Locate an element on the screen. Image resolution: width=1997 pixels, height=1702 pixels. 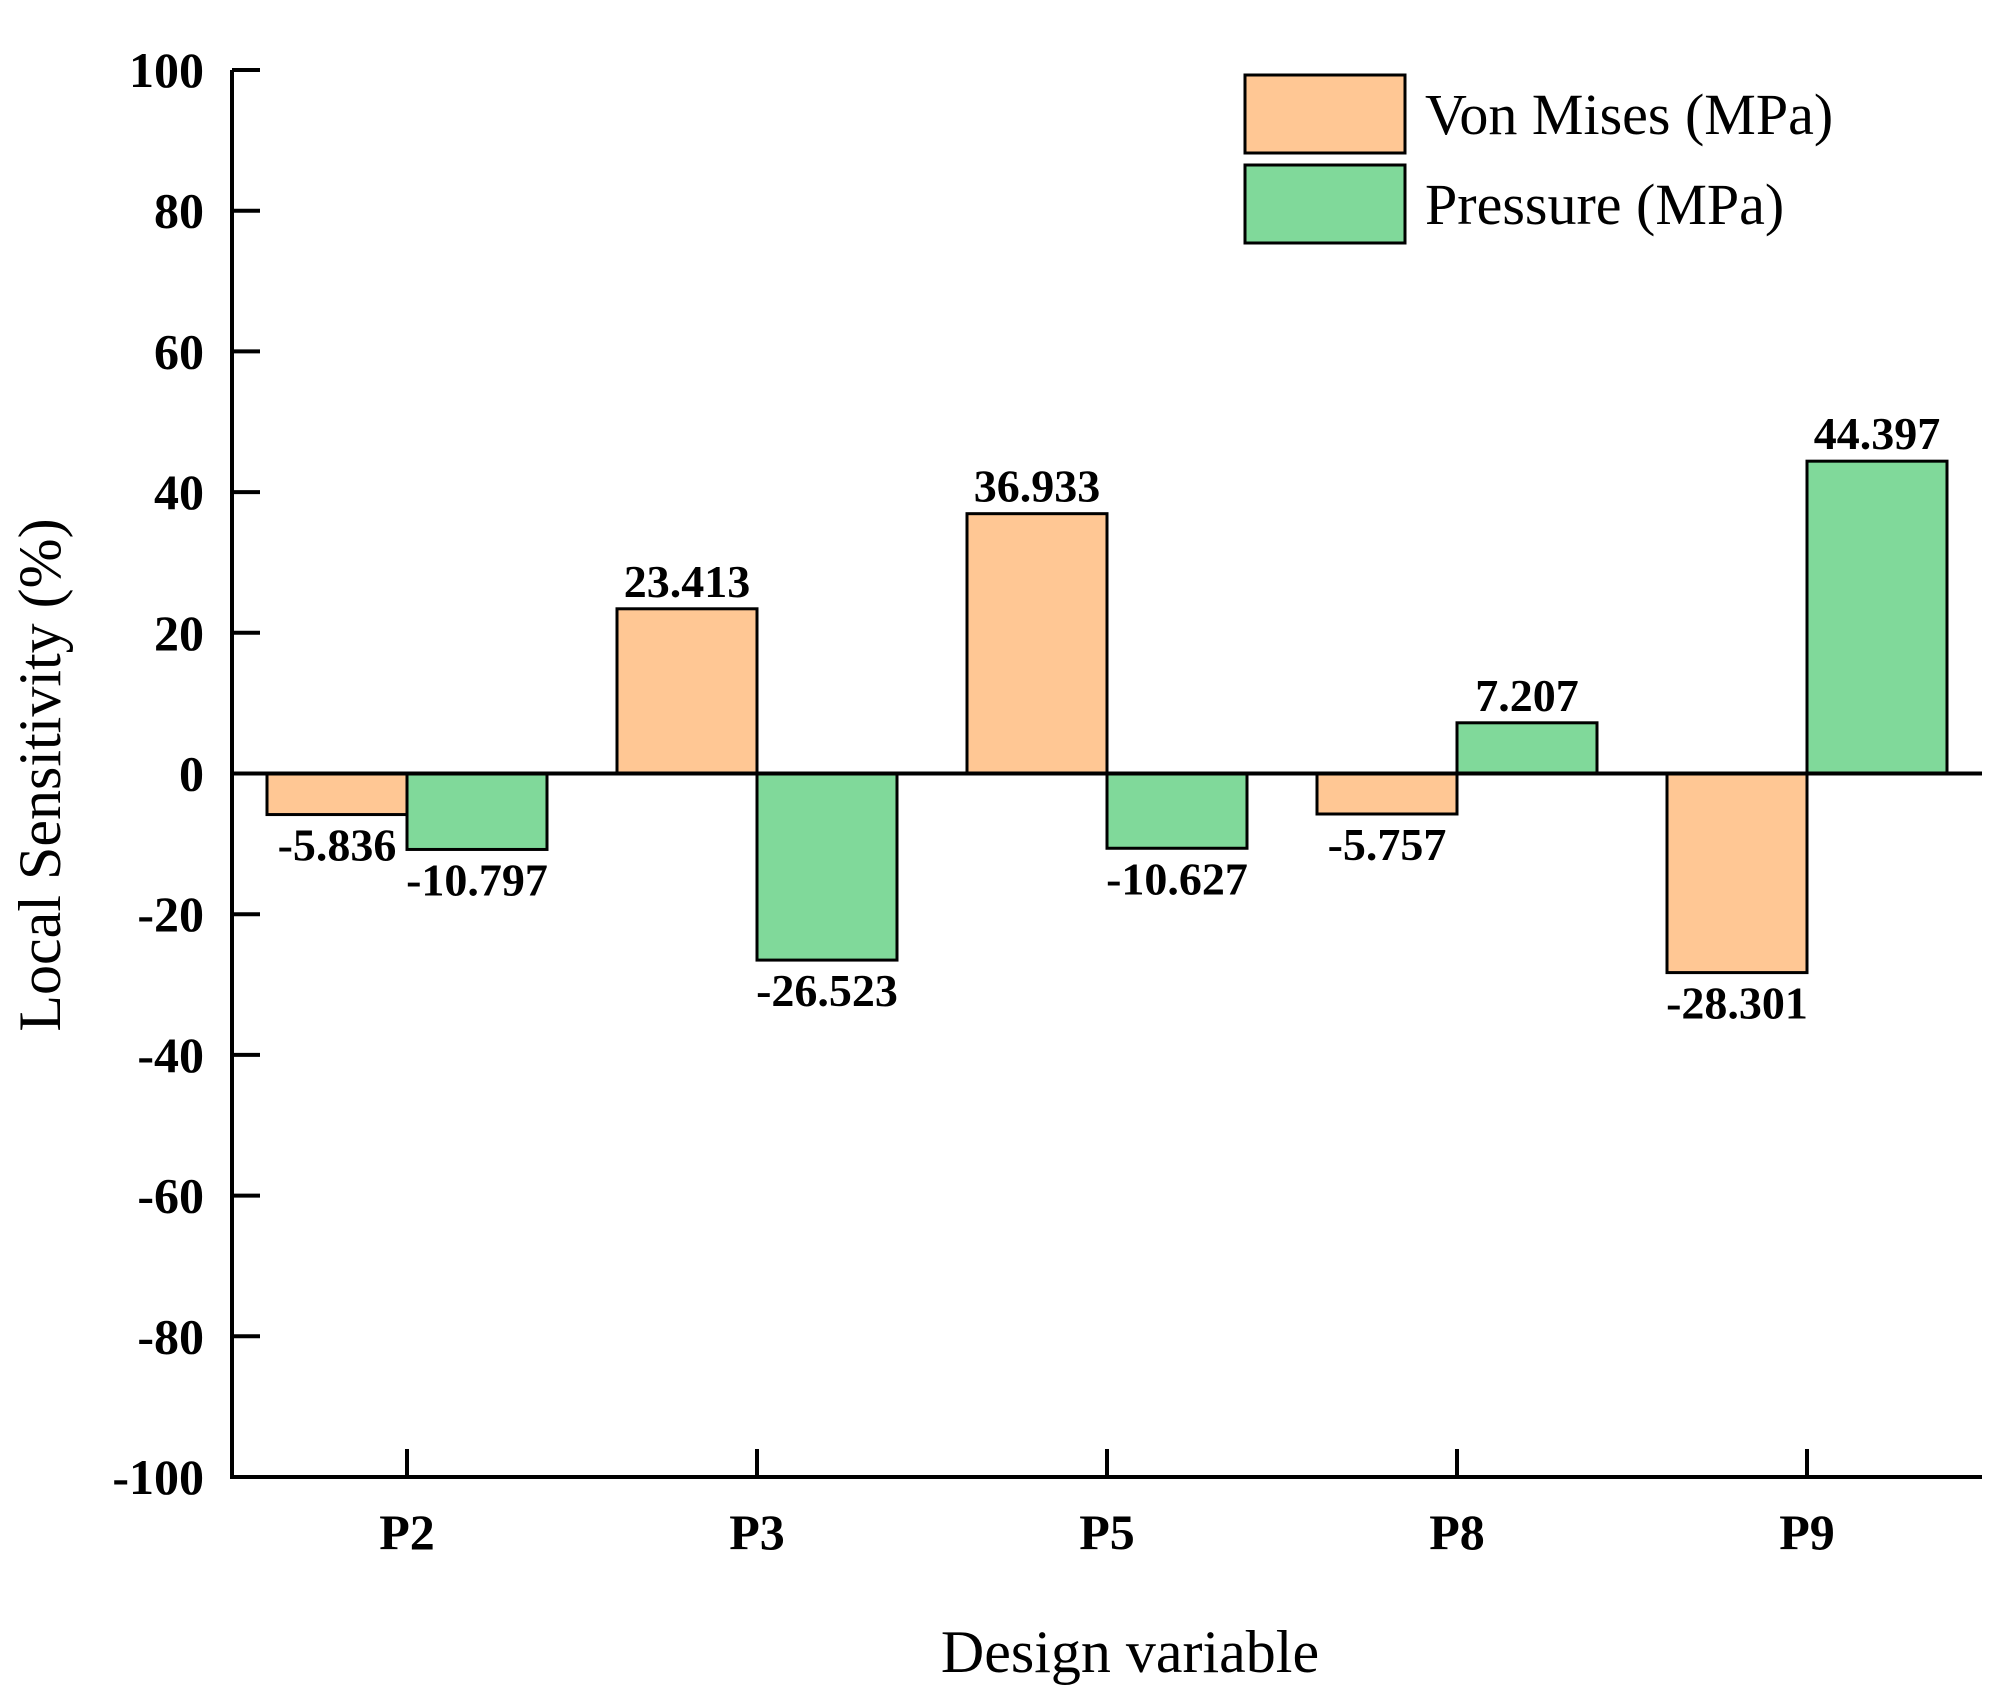
data-label-von-mises-p8: -5.757 is located at coordinates (1387, 844).